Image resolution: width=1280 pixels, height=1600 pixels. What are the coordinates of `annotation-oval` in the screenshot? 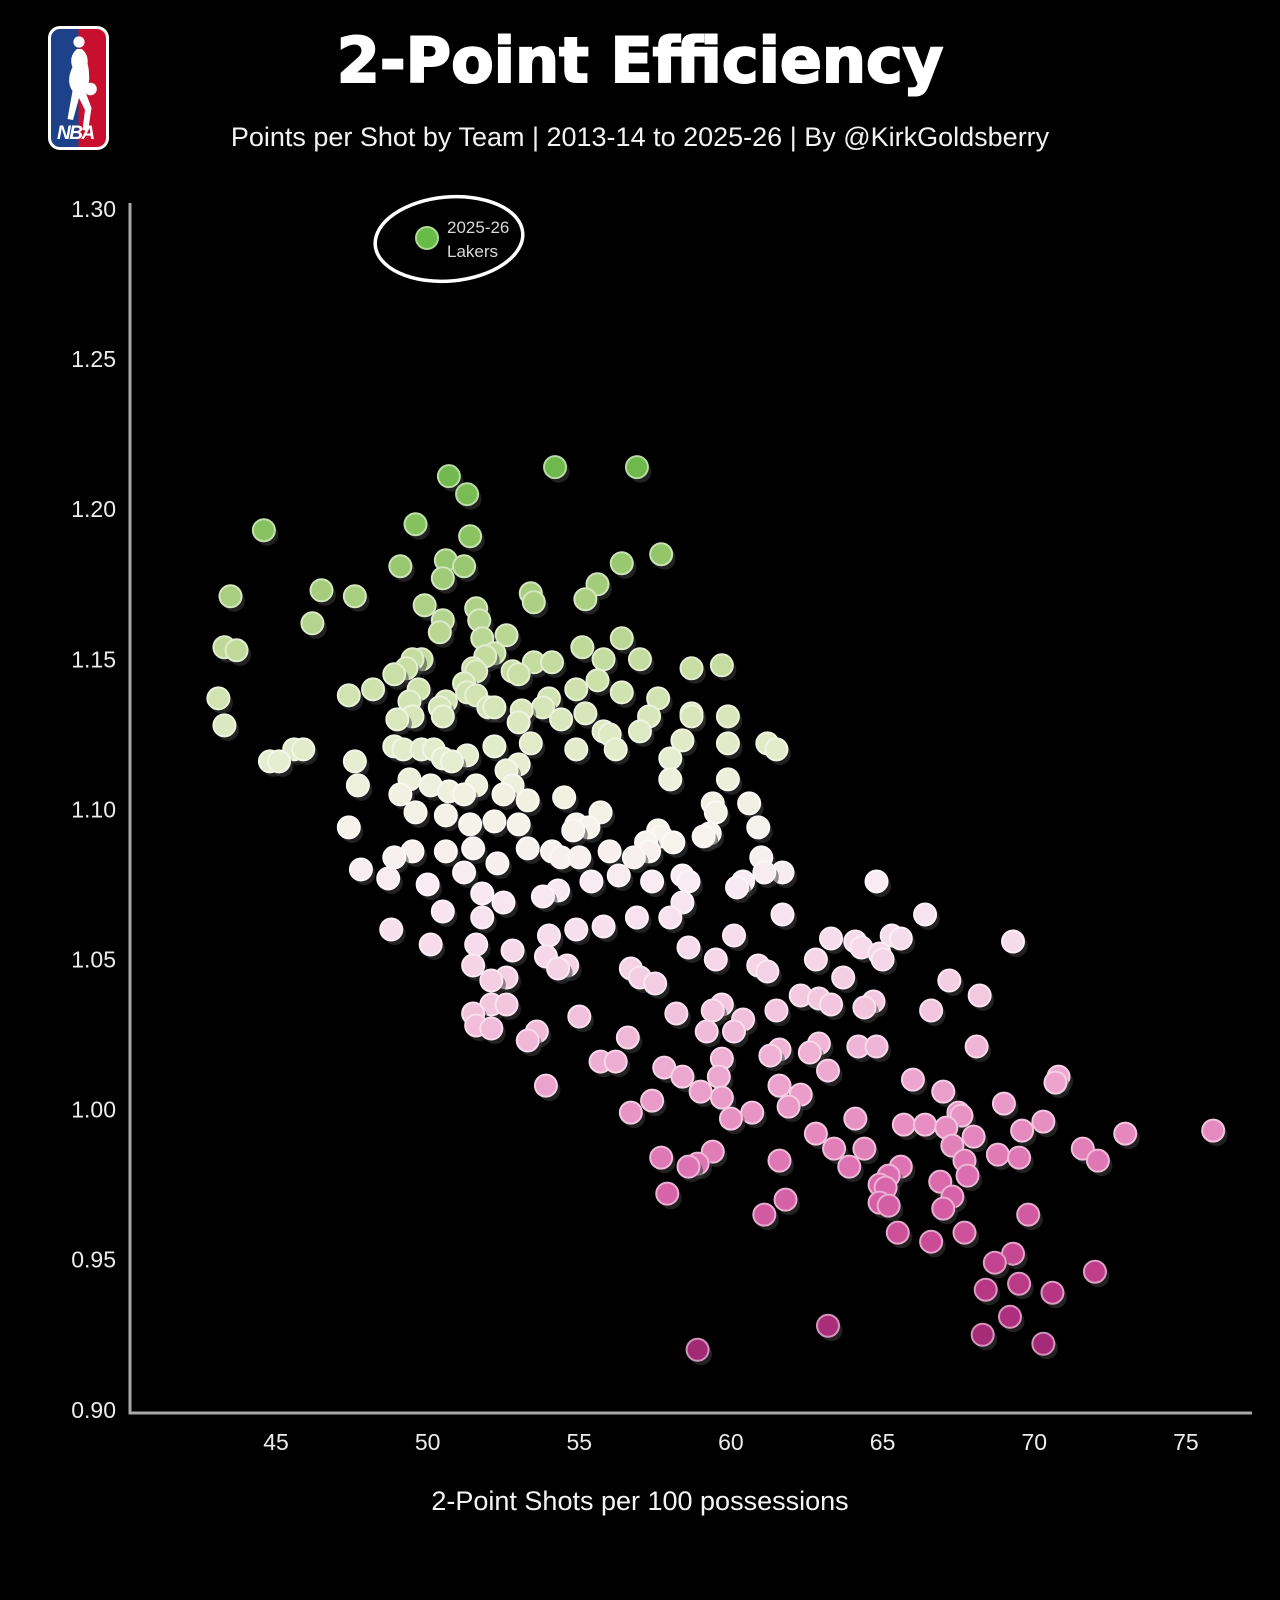 It's located at (449, 239).